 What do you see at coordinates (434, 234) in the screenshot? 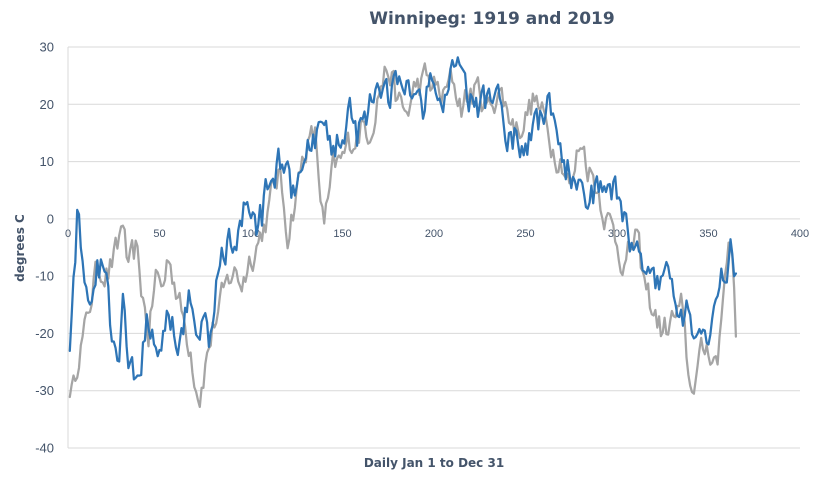
I see `x-tick-label-4: 200` at bounding box center [434, 234].